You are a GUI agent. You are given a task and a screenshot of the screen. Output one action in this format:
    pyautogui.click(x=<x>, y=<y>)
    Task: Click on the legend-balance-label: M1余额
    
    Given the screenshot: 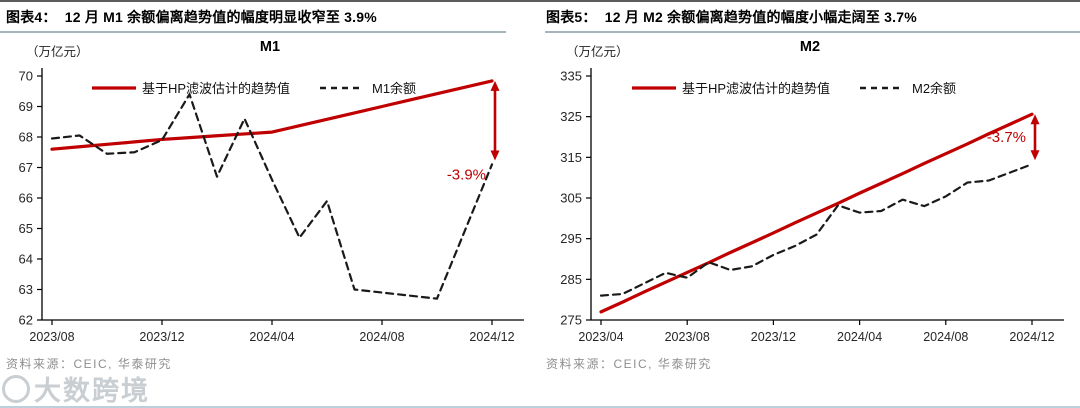 What is the action you would take?
    pyautogui.click(x=394, y=88)
    